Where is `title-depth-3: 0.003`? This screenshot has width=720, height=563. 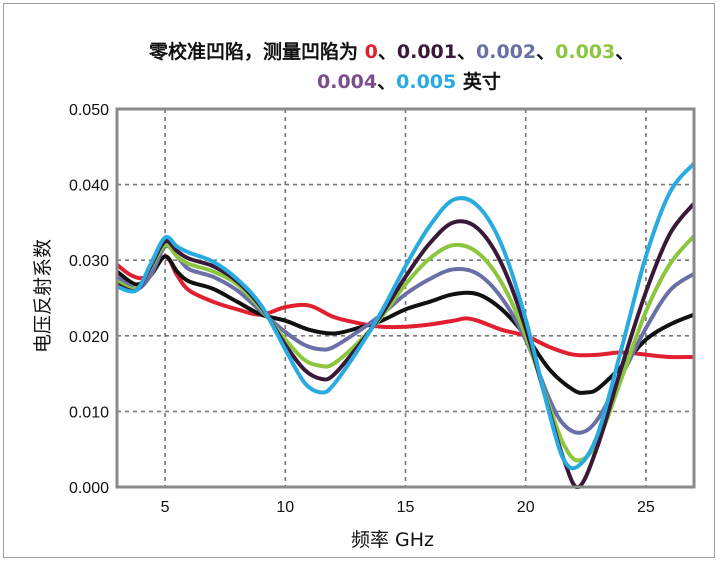 title-depth-3: 0.003 is located at coordinates (585, 52).